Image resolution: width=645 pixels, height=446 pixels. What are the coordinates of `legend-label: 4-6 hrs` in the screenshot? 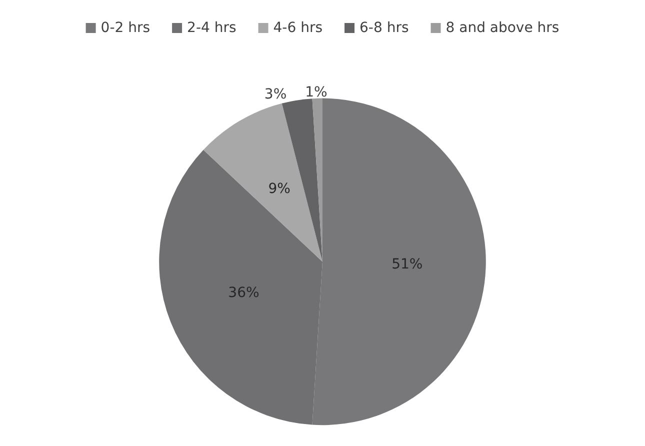 It's located at (298, 28).